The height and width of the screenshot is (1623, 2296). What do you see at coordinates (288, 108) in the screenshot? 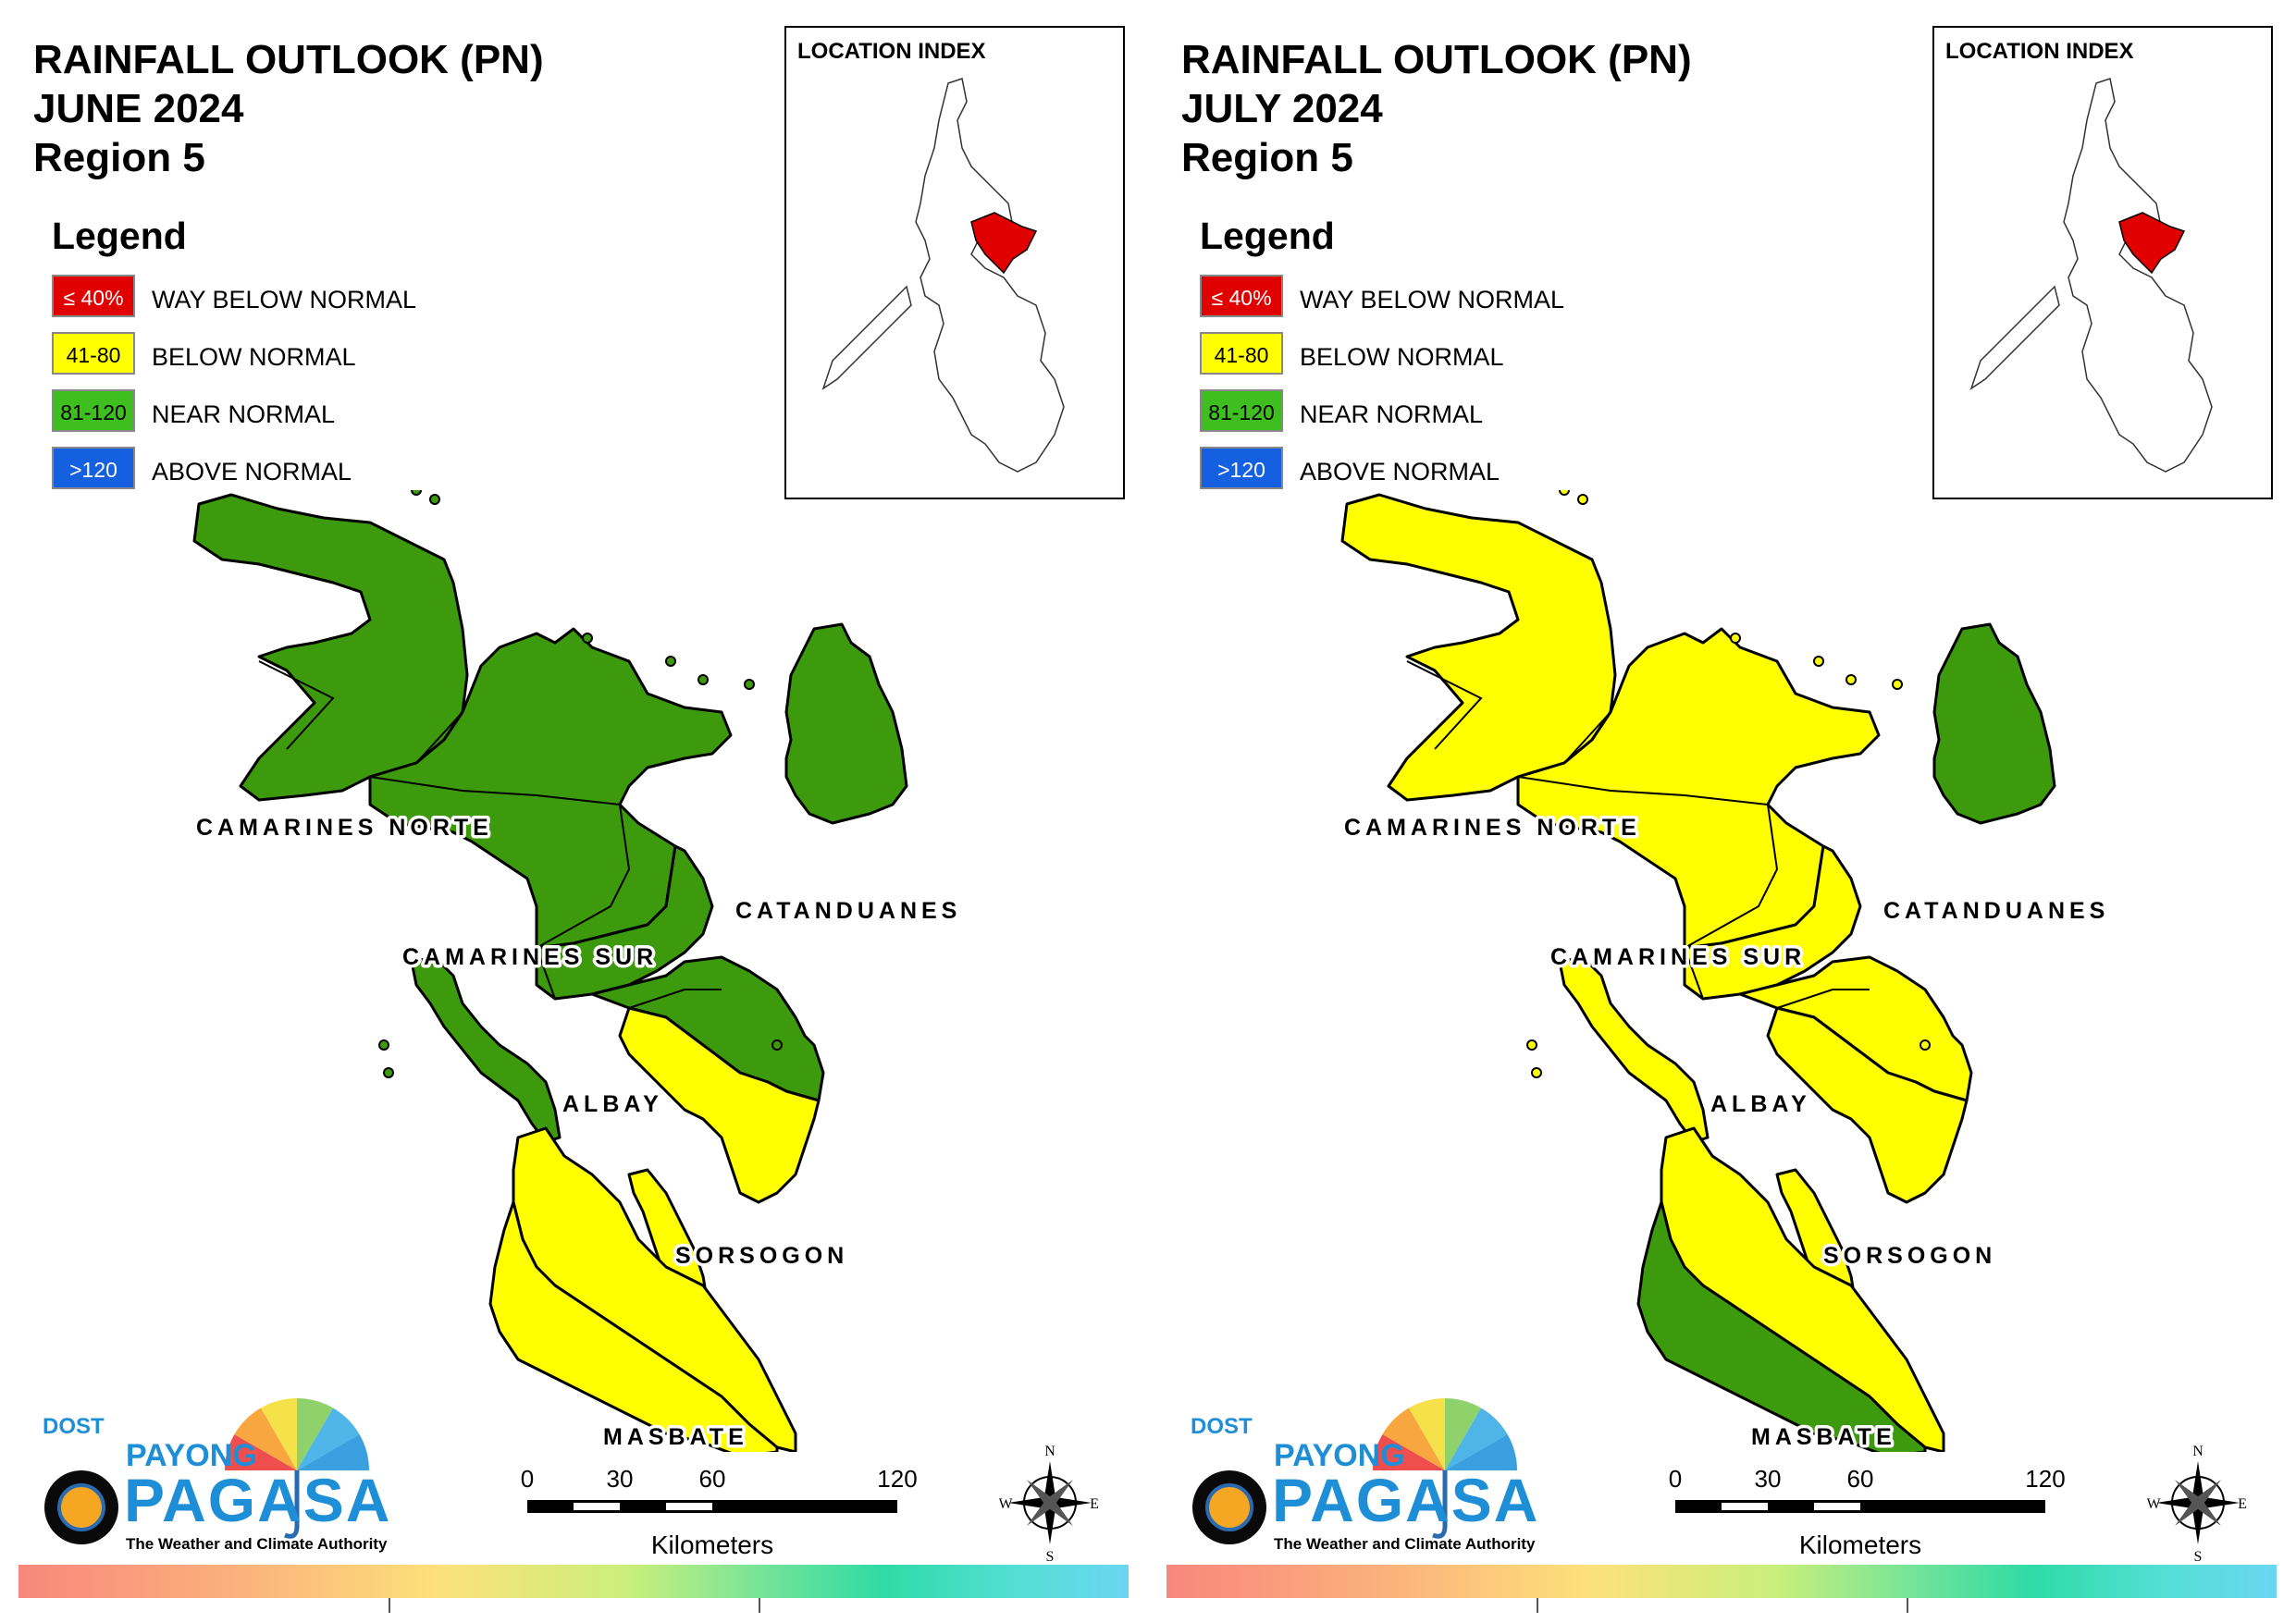
I see `map-title: RAINFALL OUTLOOK (PN) JUNE 2024 Region 5` at bounding box center [288, 108].